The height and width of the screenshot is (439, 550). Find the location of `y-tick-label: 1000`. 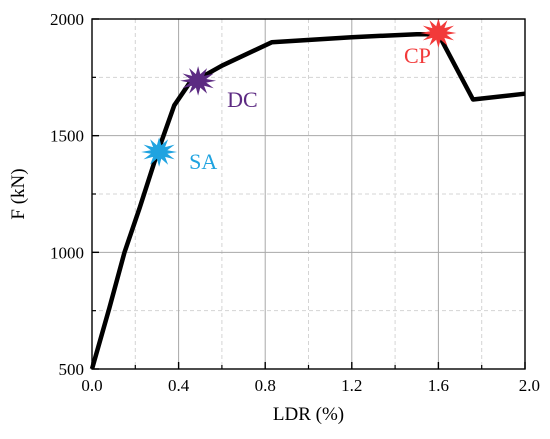

y-tick-label: 1000 is located at coordinates (67, 252).